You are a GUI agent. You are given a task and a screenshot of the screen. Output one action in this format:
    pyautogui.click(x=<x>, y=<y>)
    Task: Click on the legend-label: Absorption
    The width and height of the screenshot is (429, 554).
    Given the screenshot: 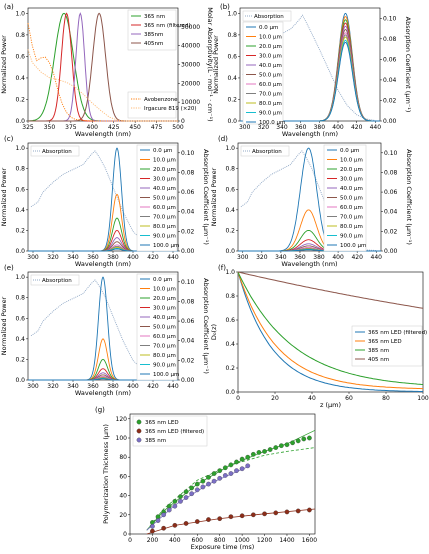 What is the action you would take?
    pyautogui.click(x=269, y=17)
    